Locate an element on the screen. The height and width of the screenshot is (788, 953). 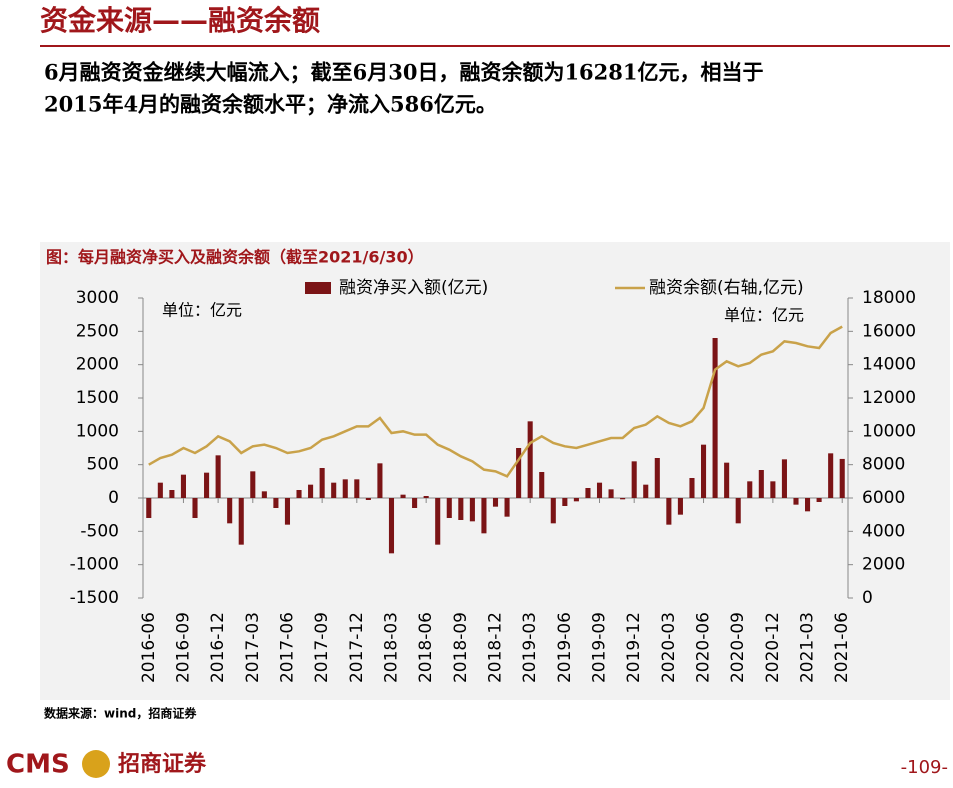
y-tick-label: 0 is located at coordinates (113, 498).